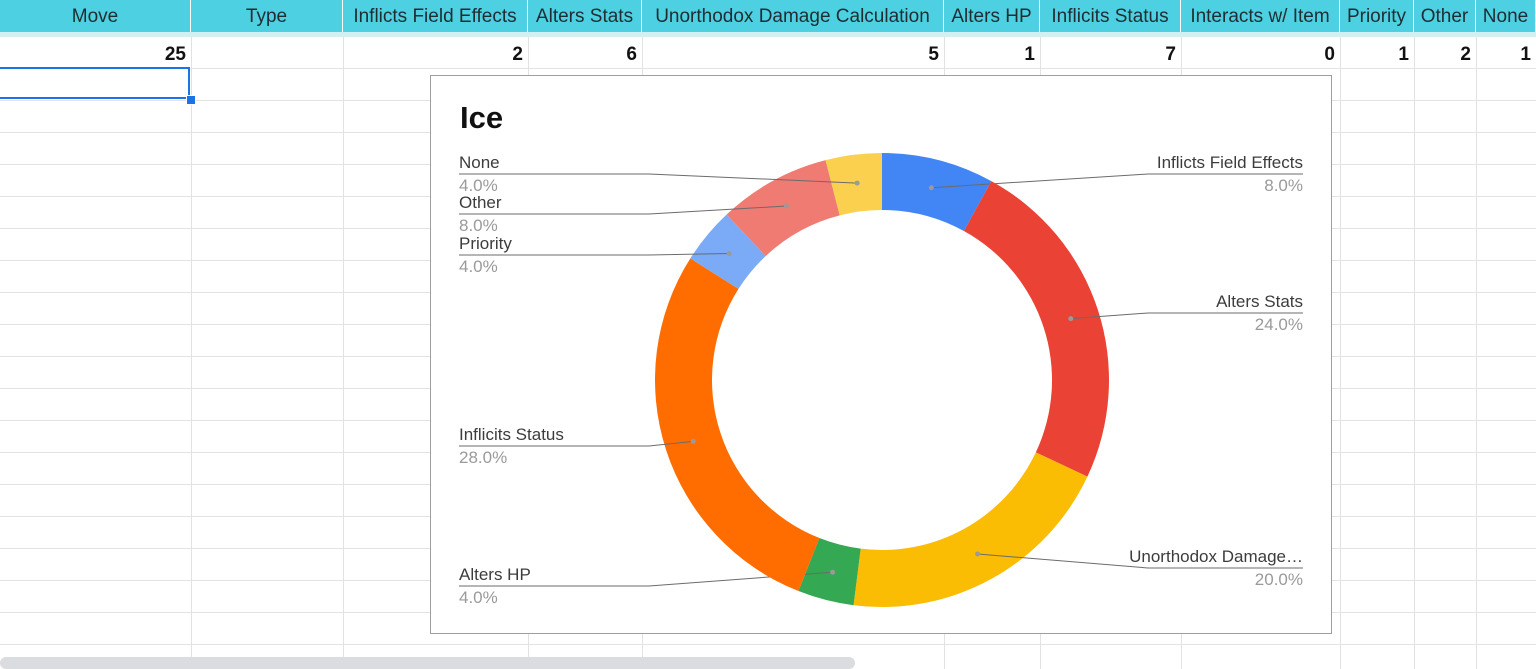 The image size is (1536, 669). Describe the element at coordinates (1445, 16) in the screenshot. I see `column-header-other: Other` at that location.